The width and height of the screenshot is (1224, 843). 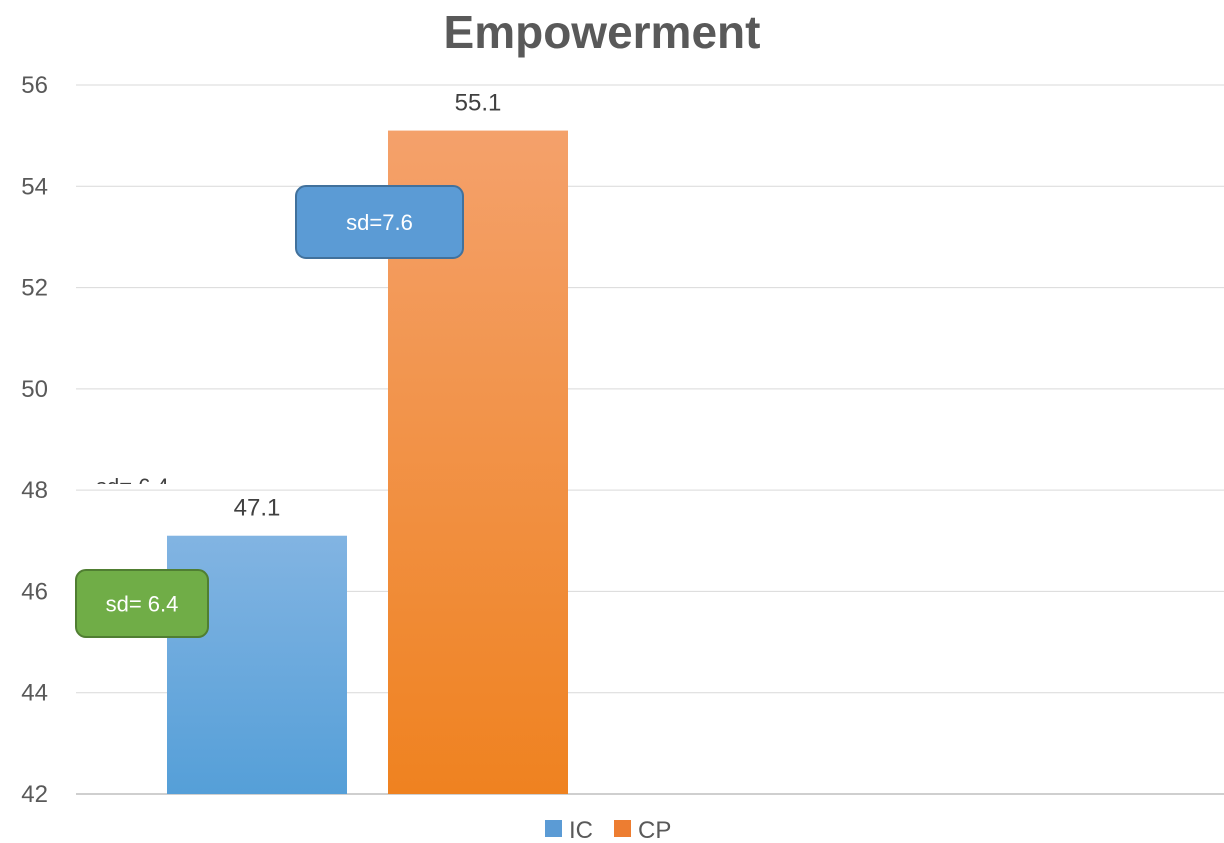 What do you see at coordinates (478, 103) in the screenshot?
I see `data-label-cp: 55.1` at bounding box center [478, 103].